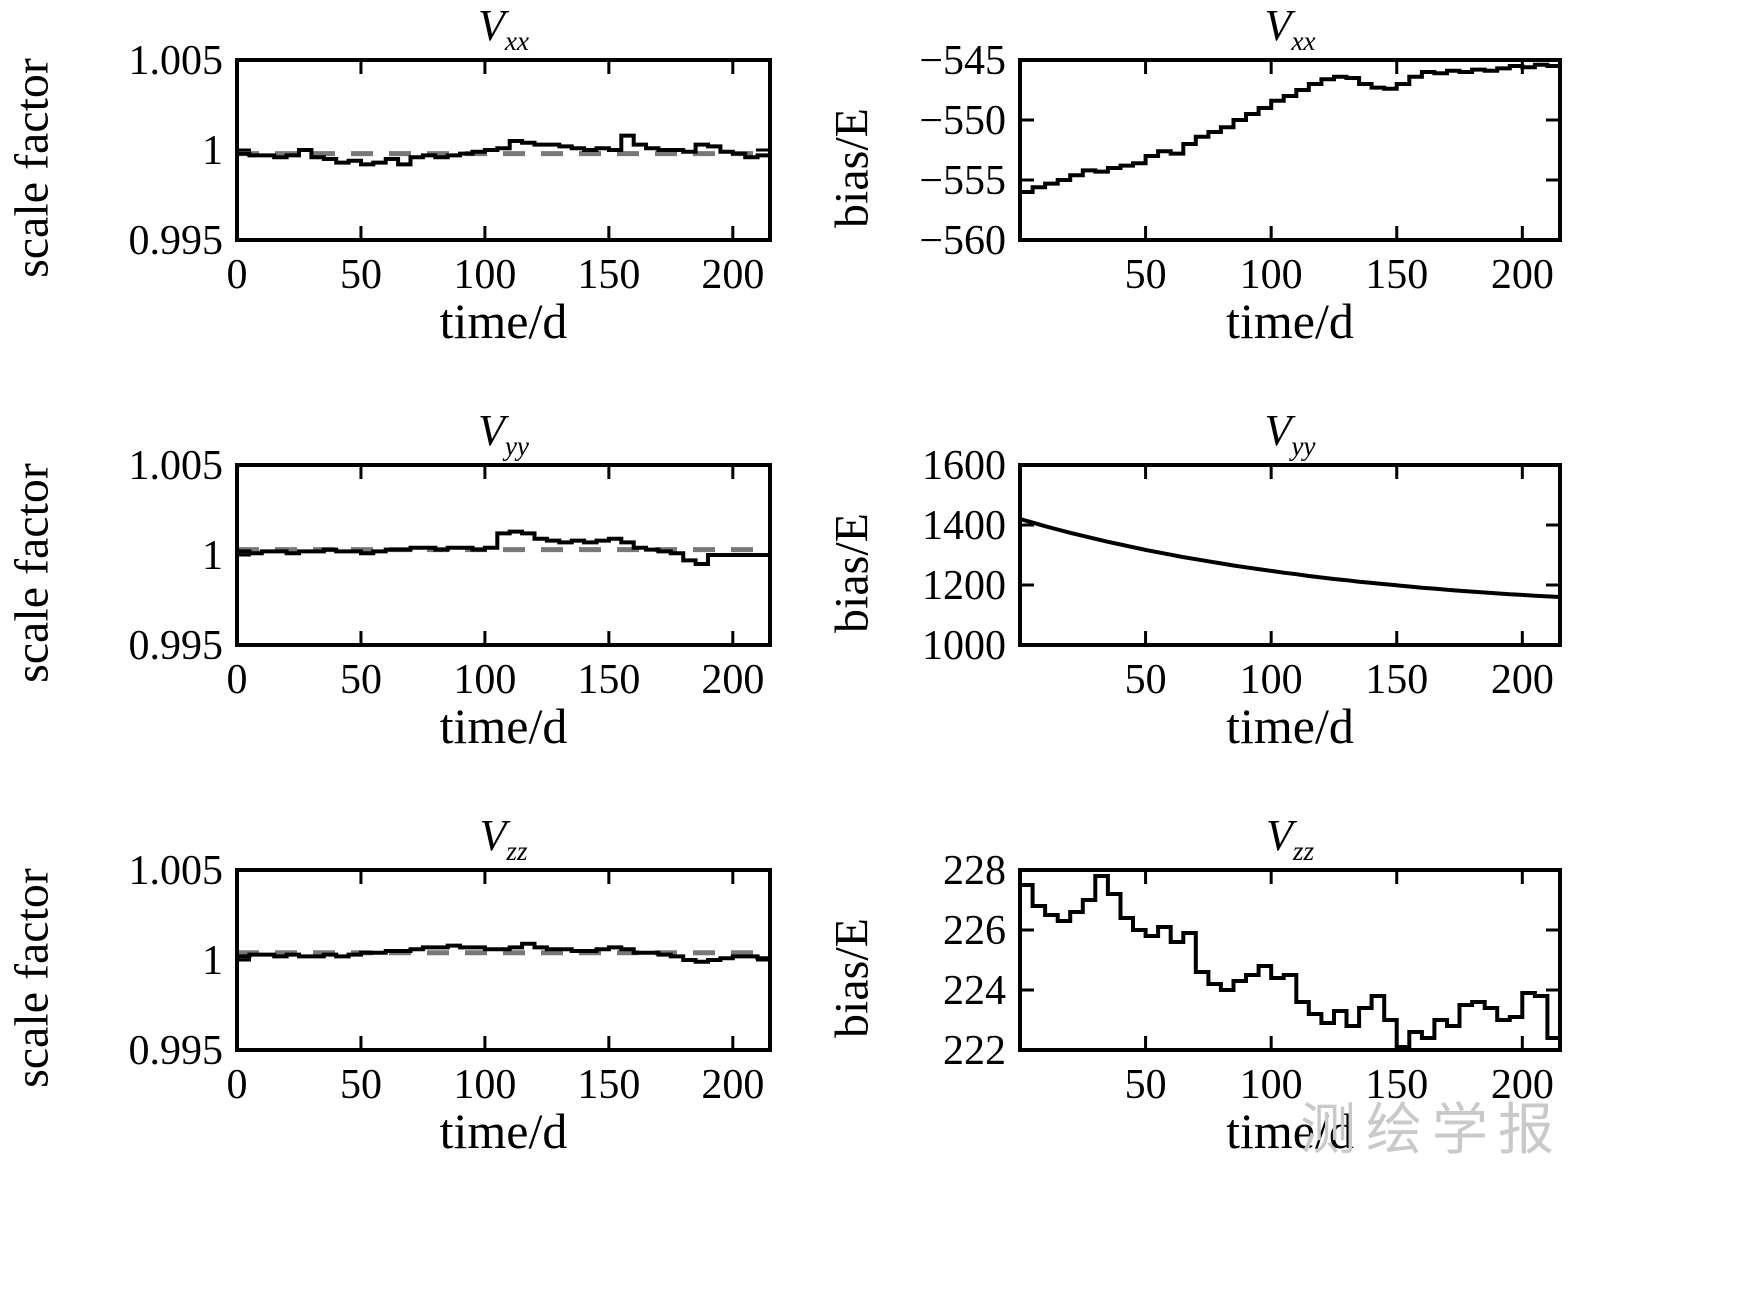  What do you see at coordinates (962, 121) in the screenshot?
I see `svg-text: −550` at bounding box center [962, 121].